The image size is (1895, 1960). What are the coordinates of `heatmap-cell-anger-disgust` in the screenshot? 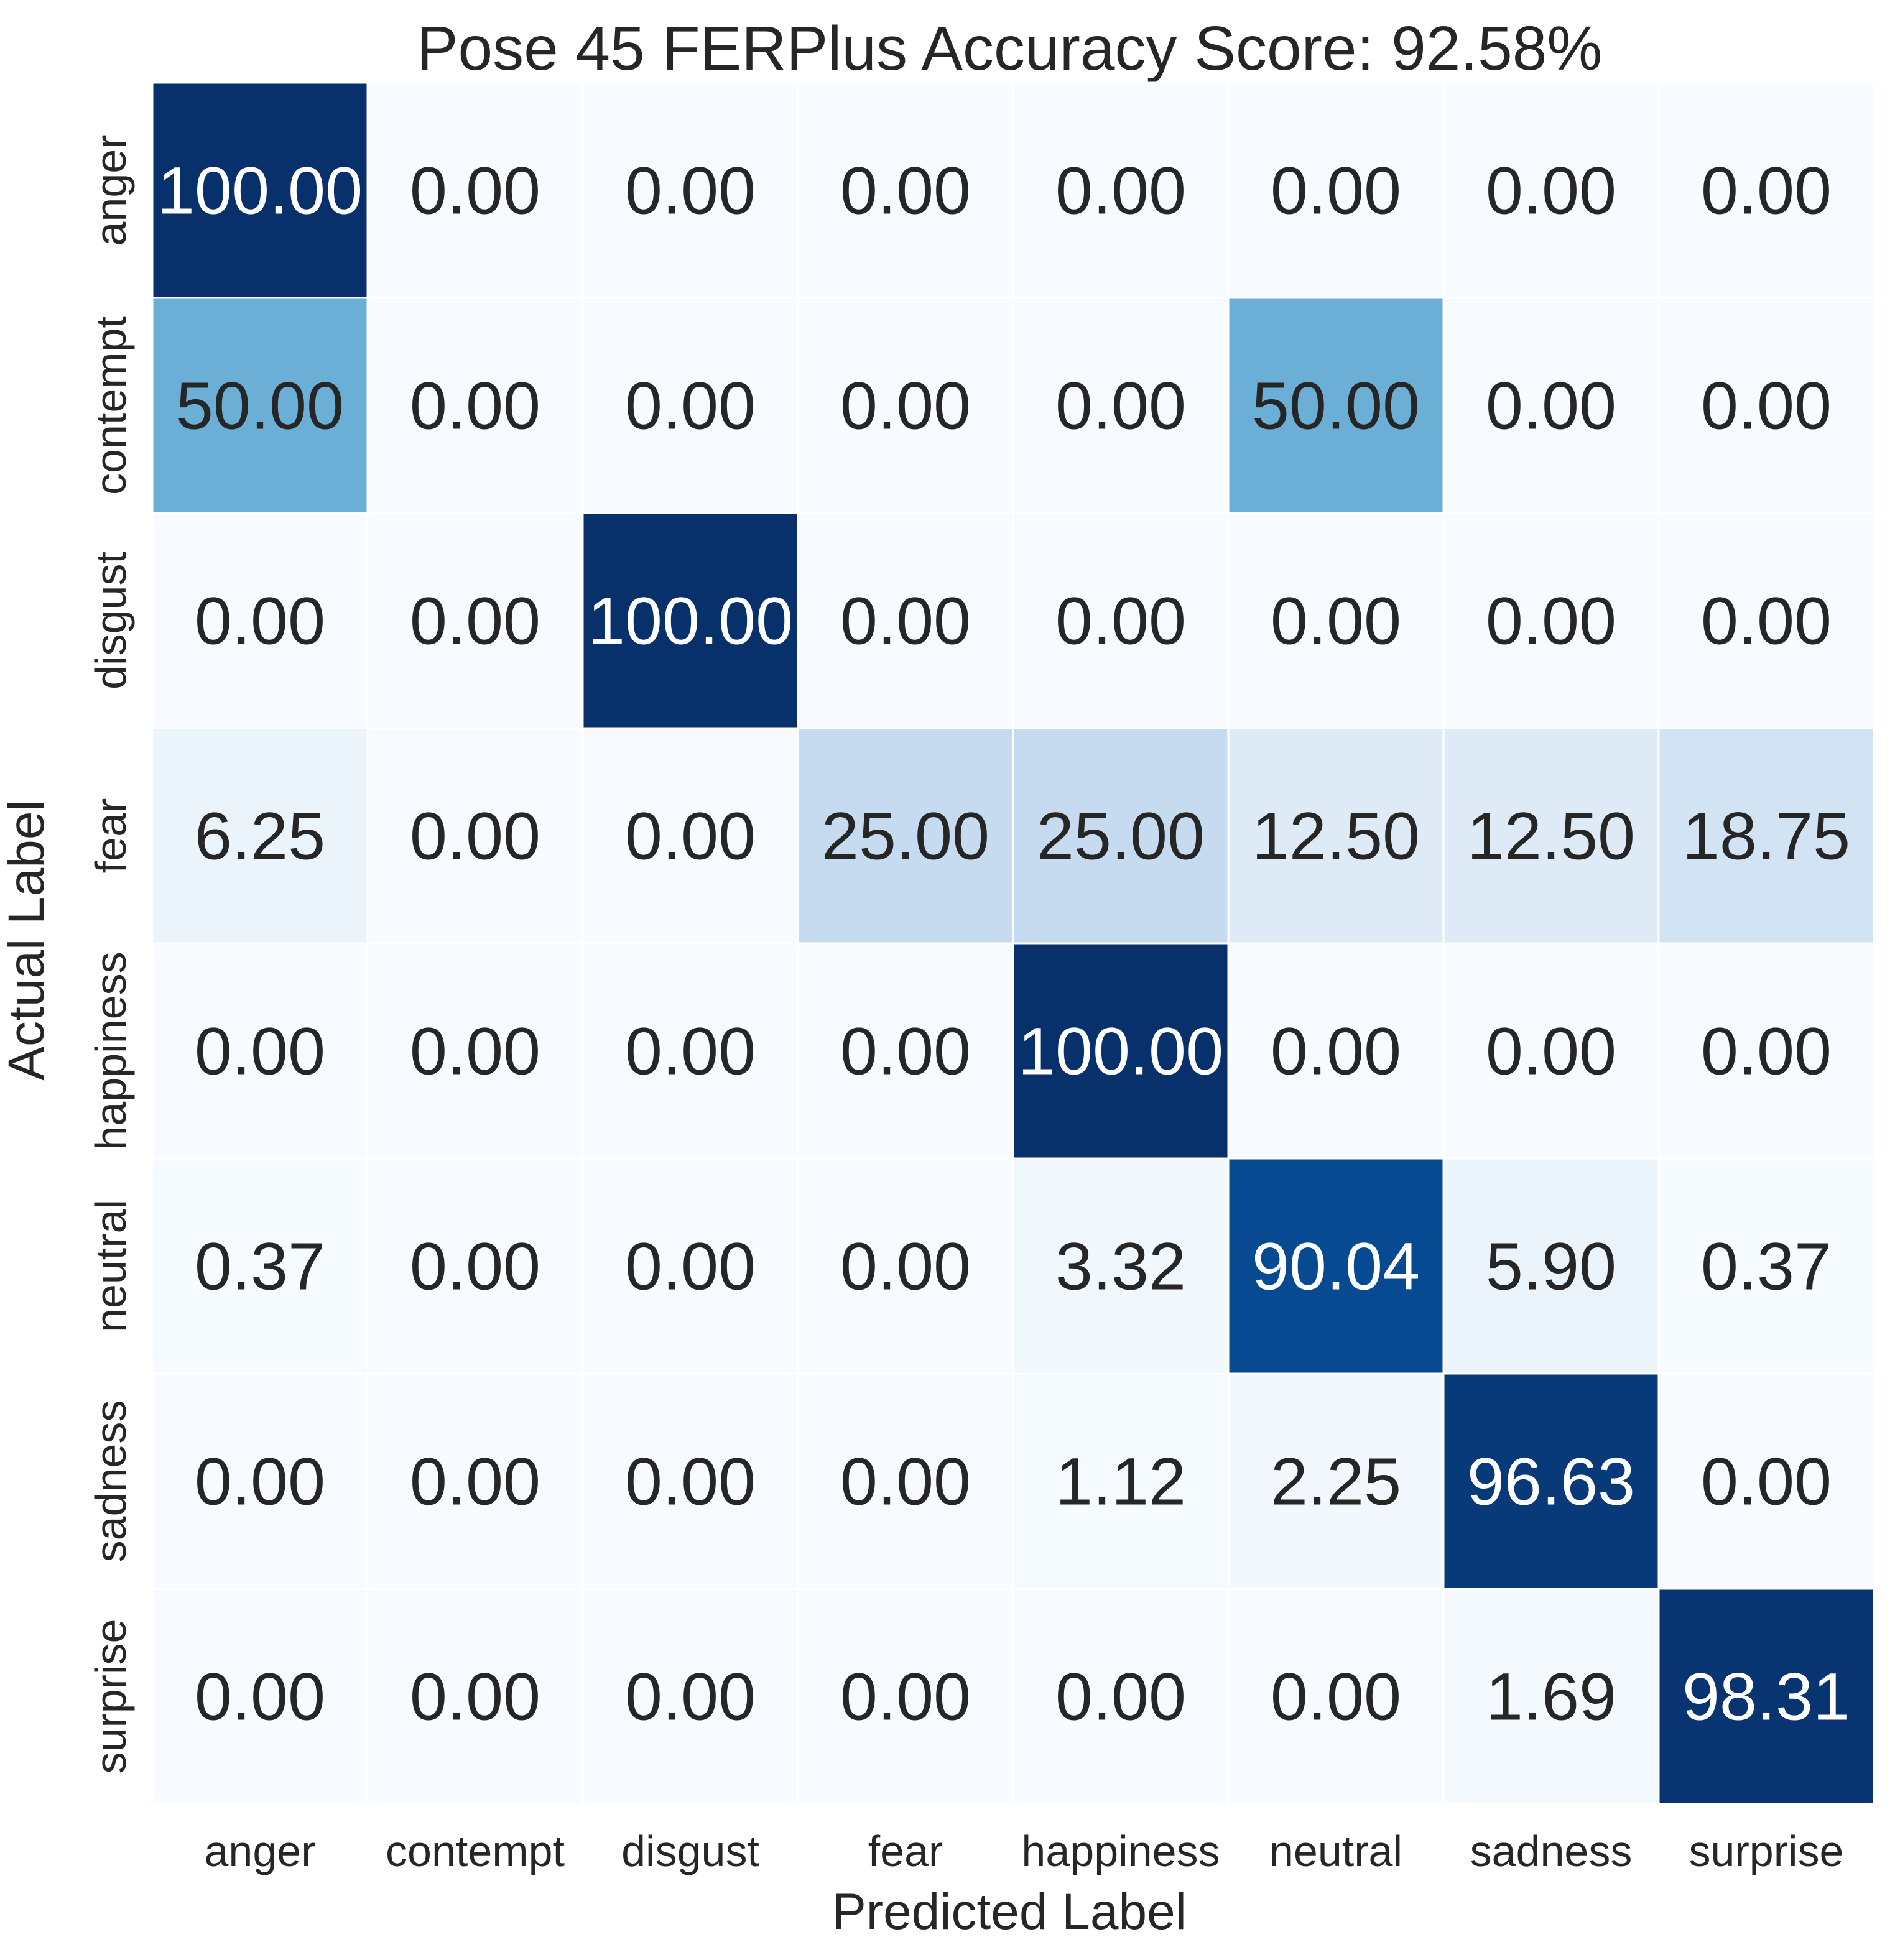 It's located at (690, 190).